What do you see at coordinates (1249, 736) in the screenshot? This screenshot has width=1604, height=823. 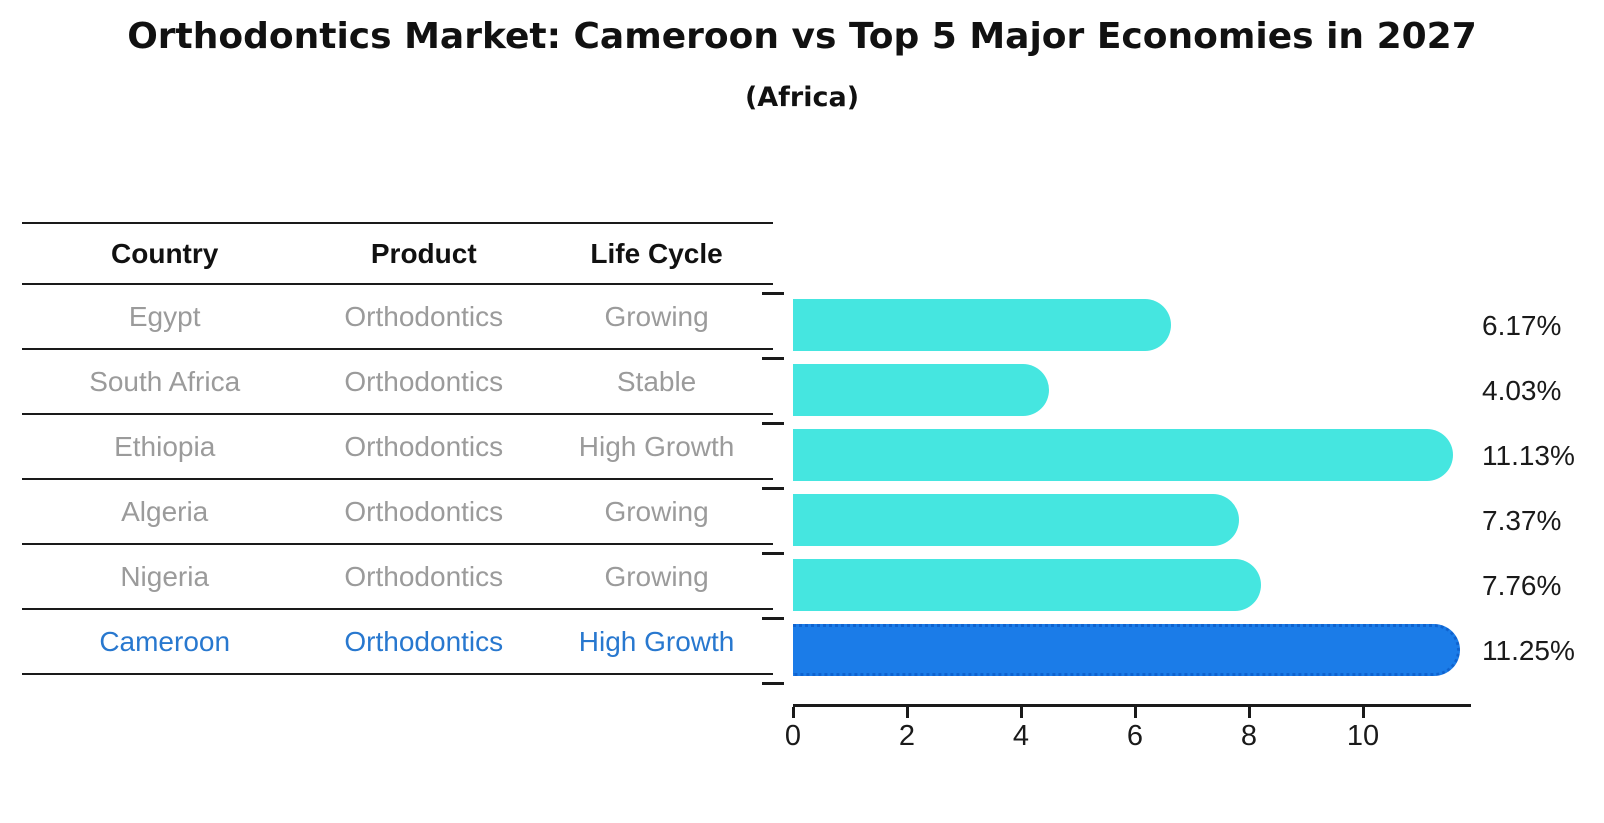 I see `x-tick-label: 8` at bounding box center [1249, 736].